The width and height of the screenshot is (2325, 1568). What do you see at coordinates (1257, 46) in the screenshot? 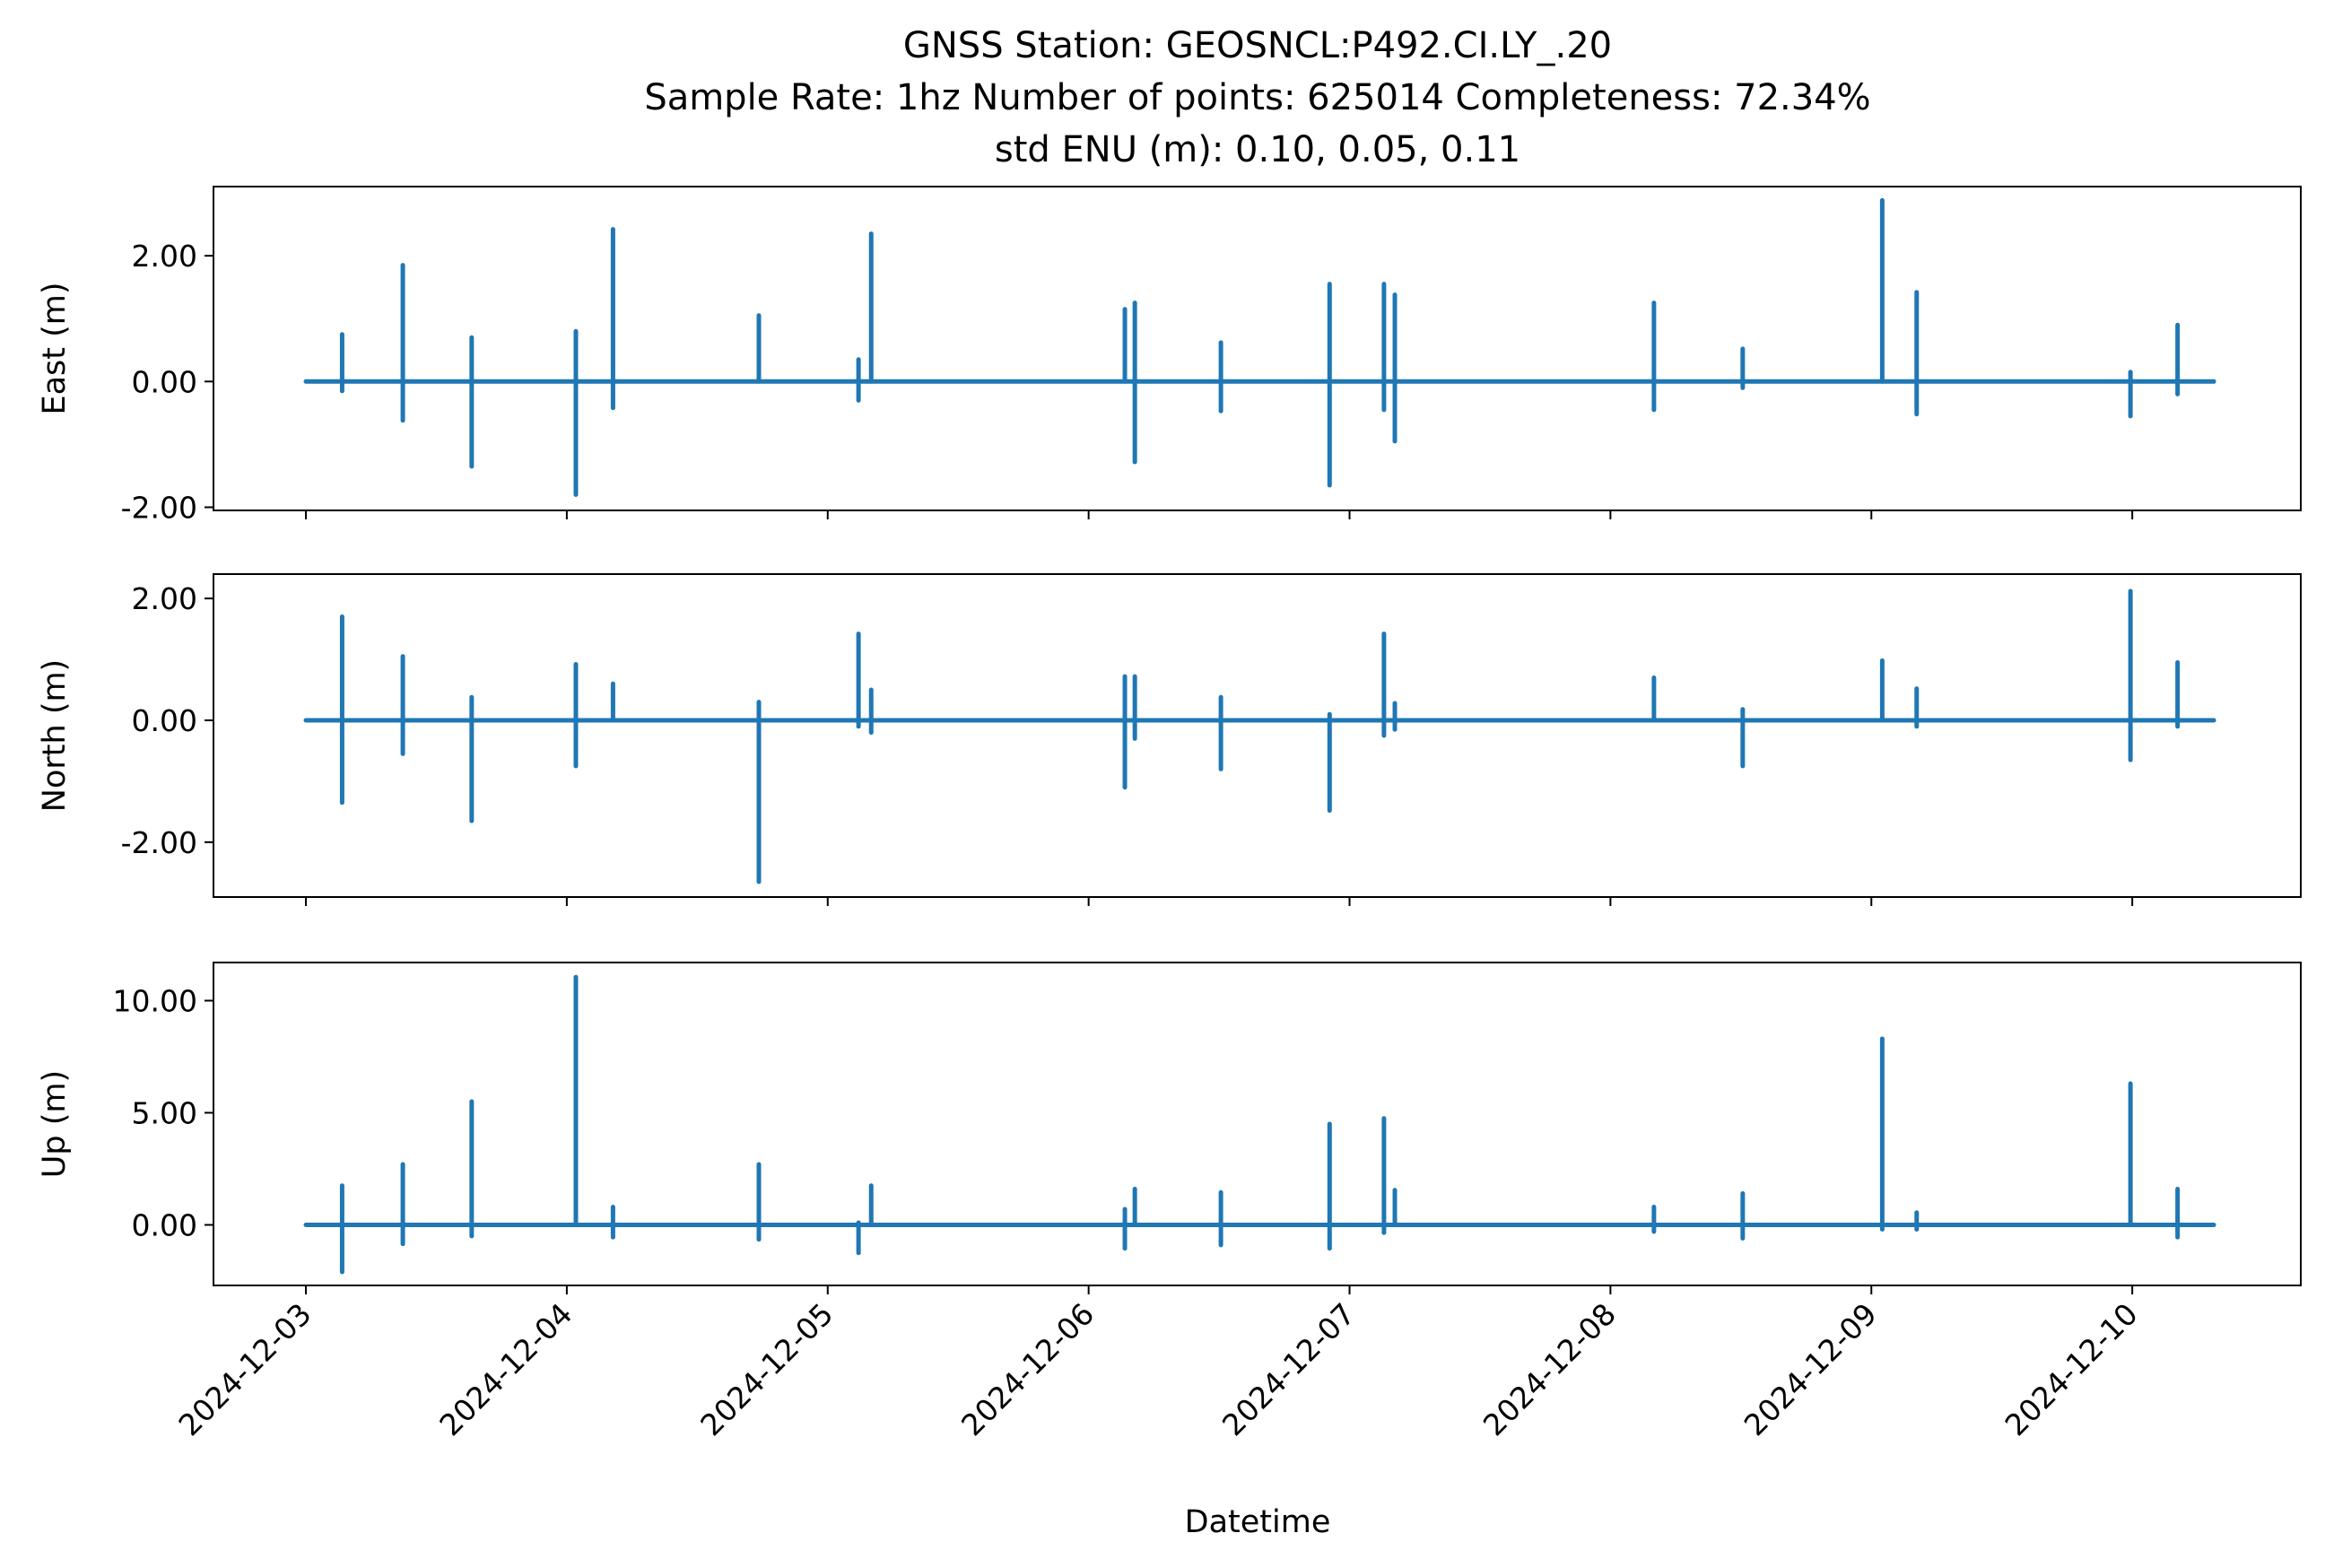
I see `figure-title-line-1: GNSS Station: GEOSNCL:P492.CI.LY_.20` at bounding box center [1257, 46].